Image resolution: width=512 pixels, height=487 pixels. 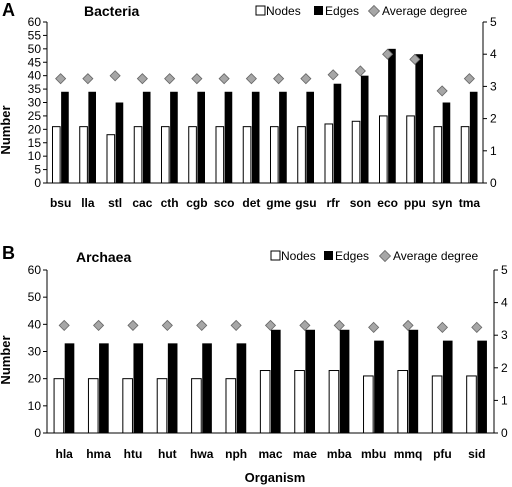 I want to click on category-label: sid, so click(x=476, y=454).